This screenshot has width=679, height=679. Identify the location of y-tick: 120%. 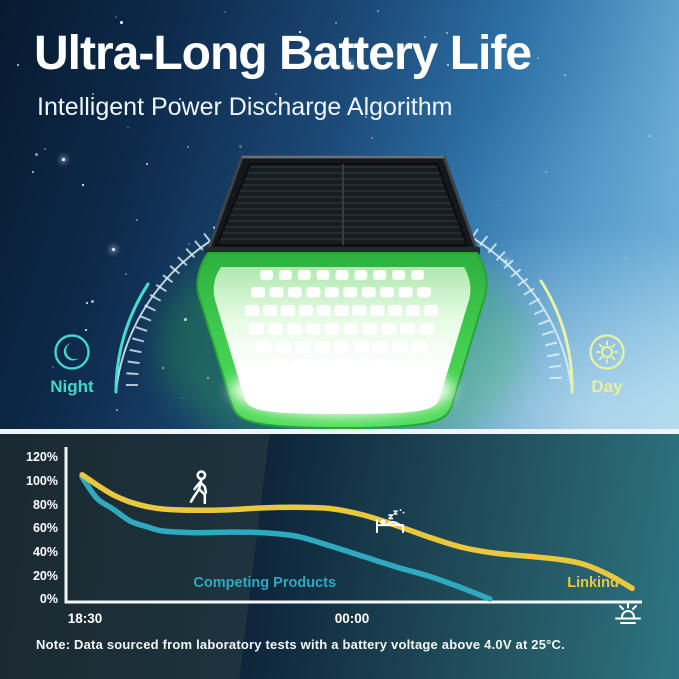
(42, 457).